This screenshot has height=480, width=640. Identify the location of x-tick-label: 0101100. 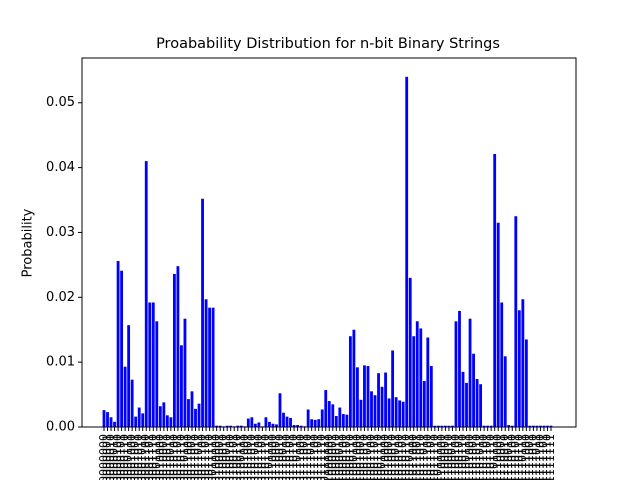
(258, 457).